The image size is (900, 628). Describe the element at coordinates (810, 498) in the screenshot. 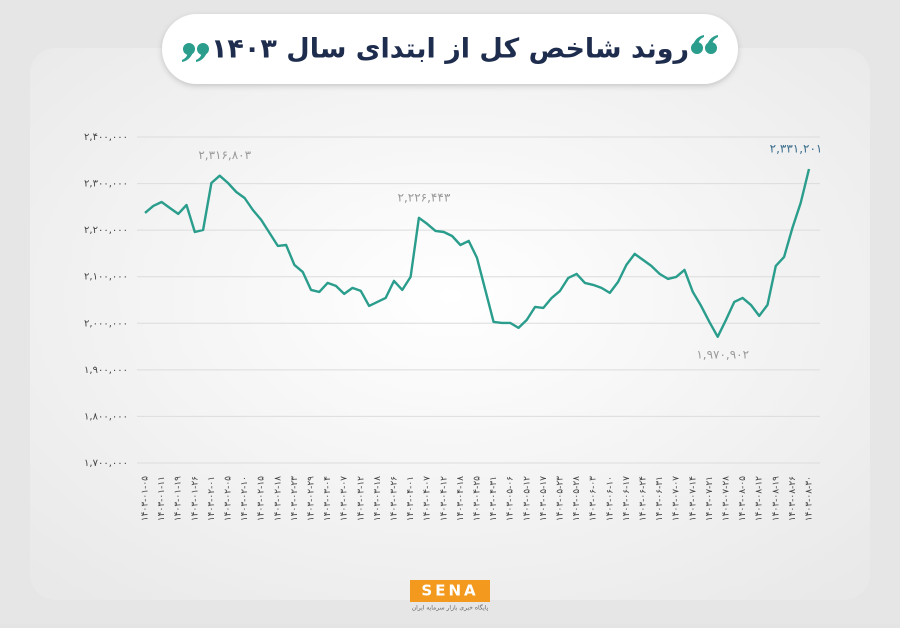

I see `x-tick-label: ۱۴۰۳-۰۸-۳۰` at that location.